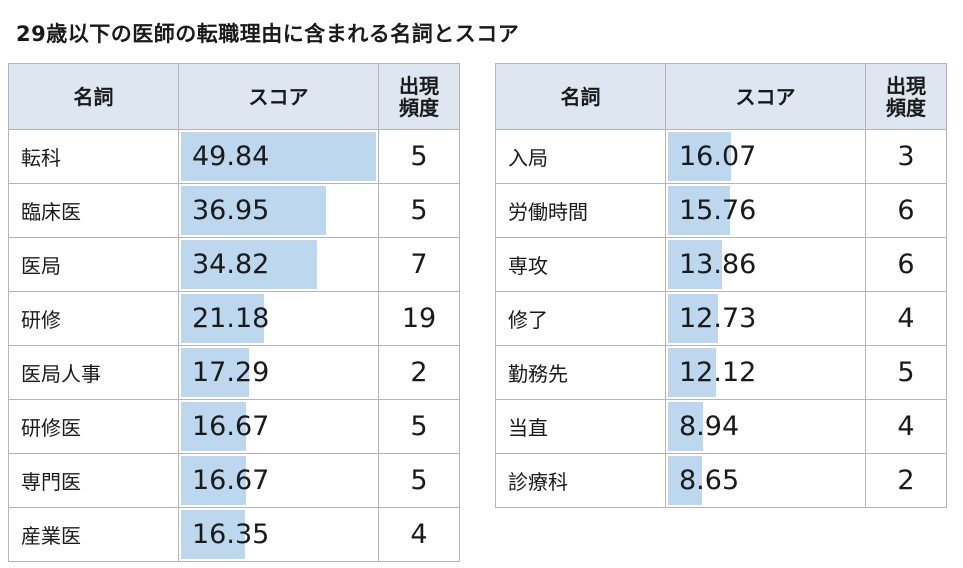 The width and height of the screenshot is (963, 568). Describe the element at coordinates (718, 210) in the screenshot. I see `score-value: 15.76` at that location.